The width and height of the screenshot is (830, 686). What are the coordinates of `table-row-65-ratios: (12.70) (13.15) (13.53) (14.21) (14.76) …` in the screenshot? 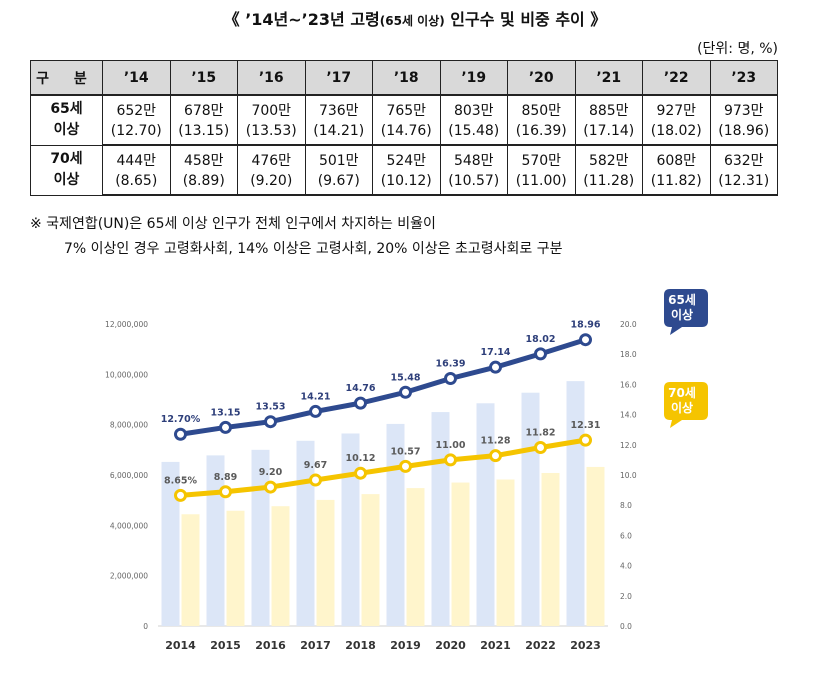 It's located at (404, 133).